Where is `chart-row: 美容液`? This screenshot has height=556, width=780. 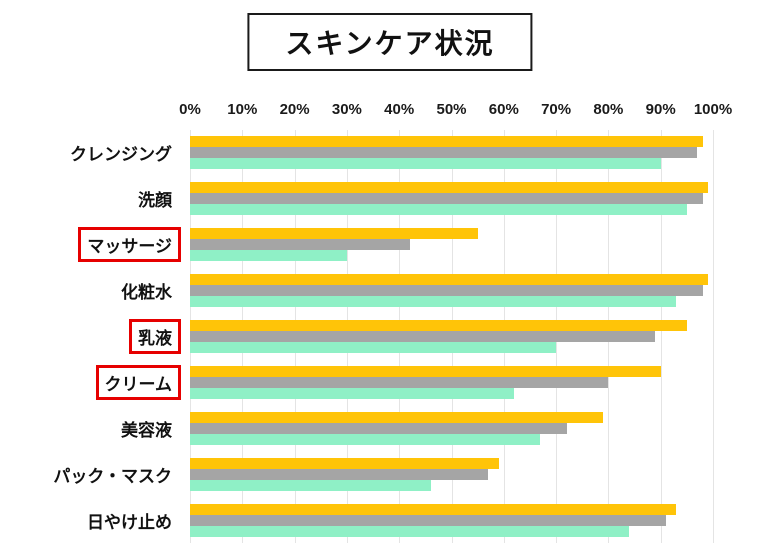
chart-row: 美容液 is located at coordinates (390, 428).